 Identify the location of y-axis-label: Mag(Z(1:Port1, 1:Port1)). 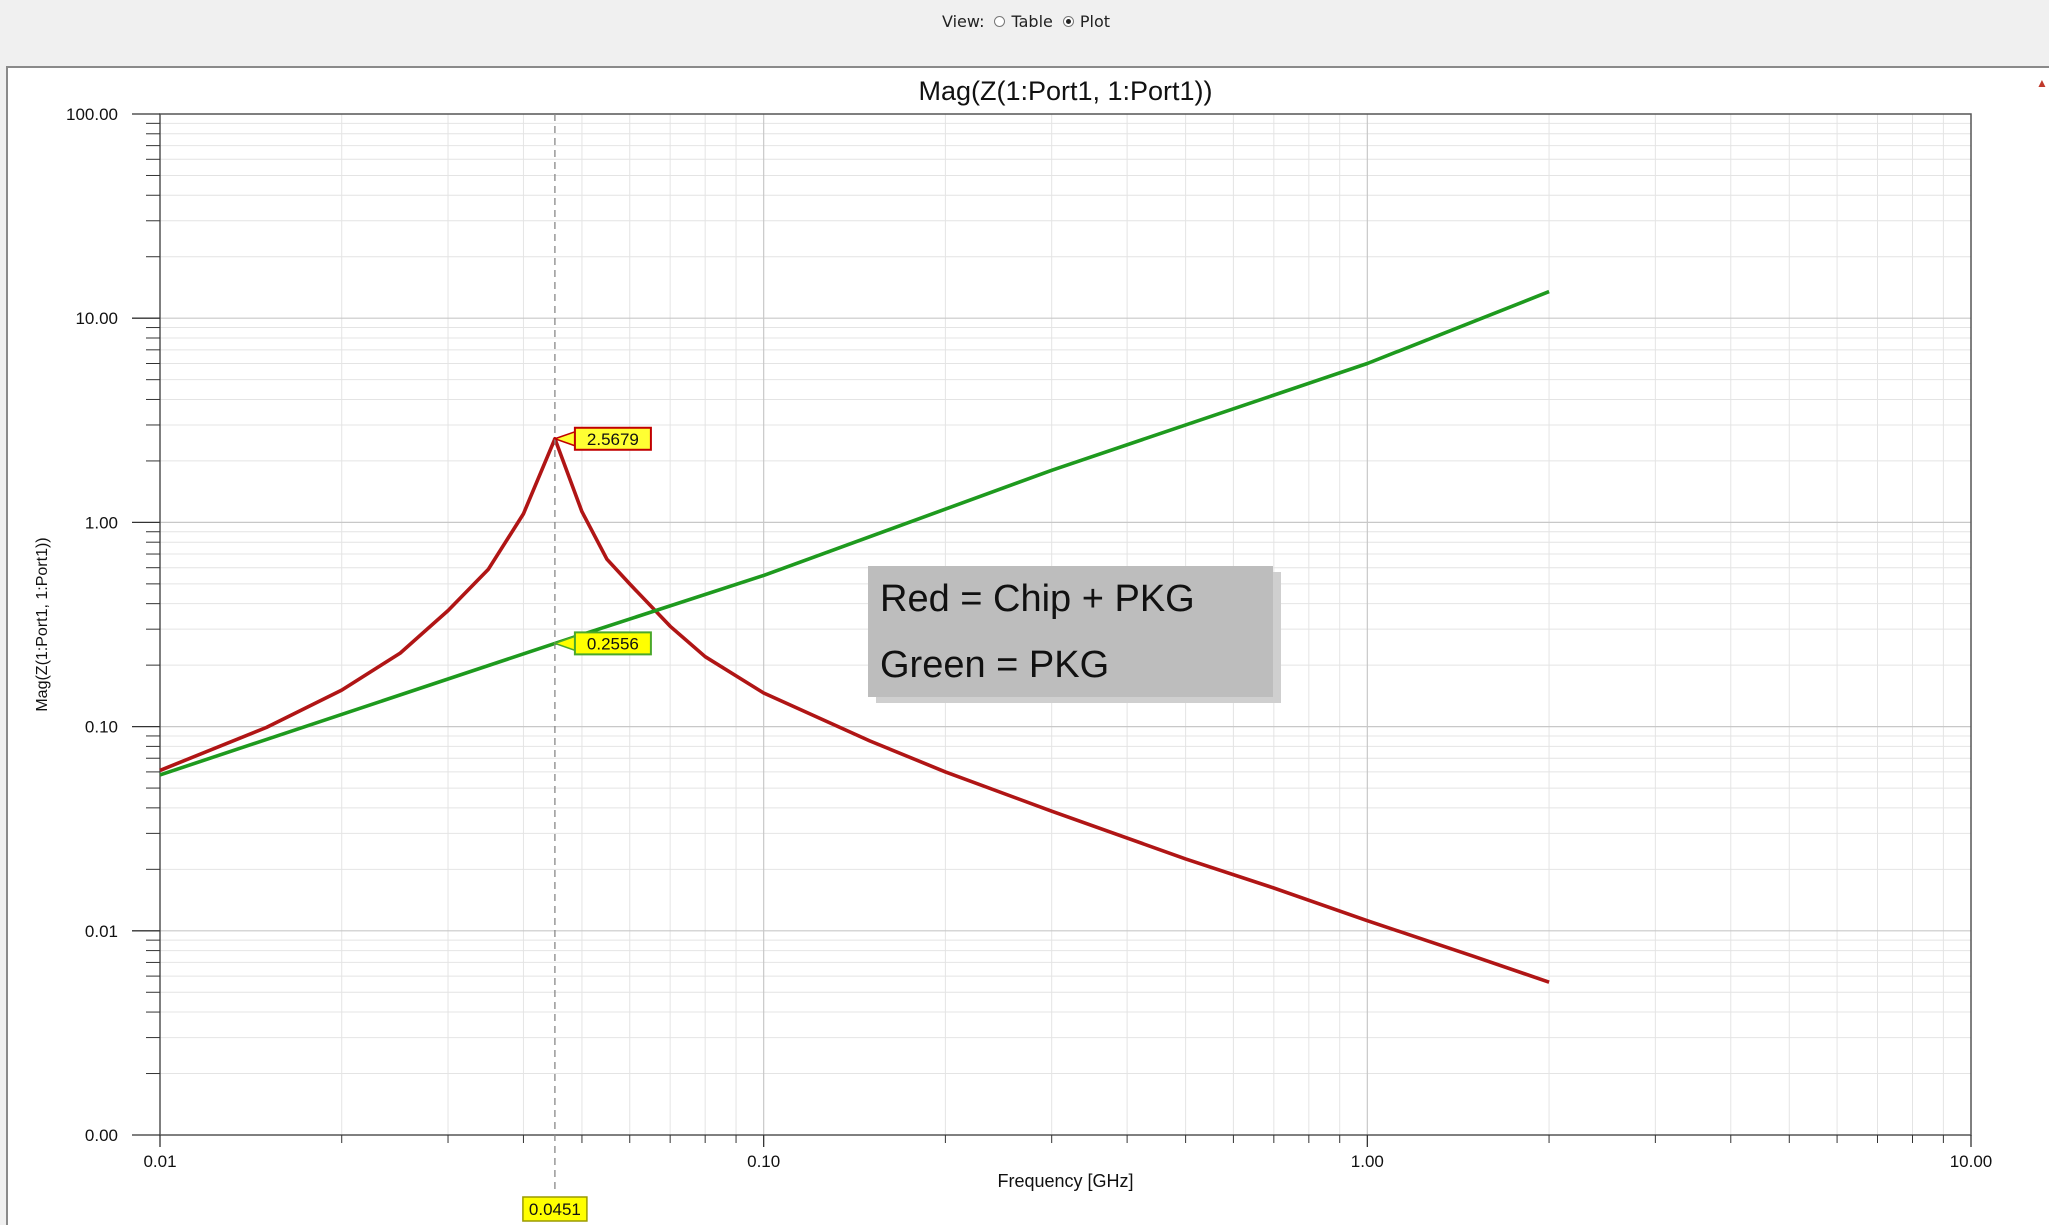
(42, 624).